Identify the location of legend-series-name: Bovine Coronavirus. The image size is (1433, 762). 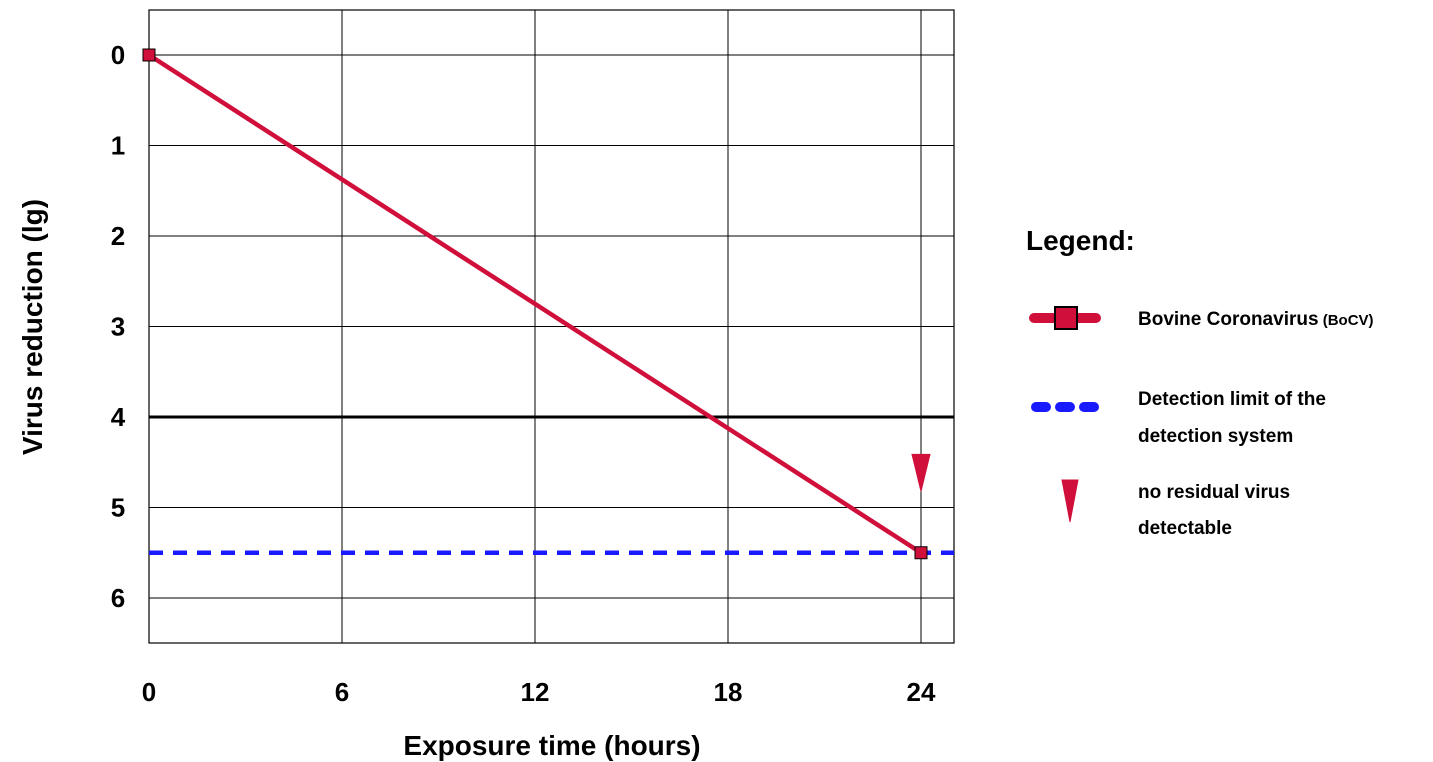
(1228, 319).